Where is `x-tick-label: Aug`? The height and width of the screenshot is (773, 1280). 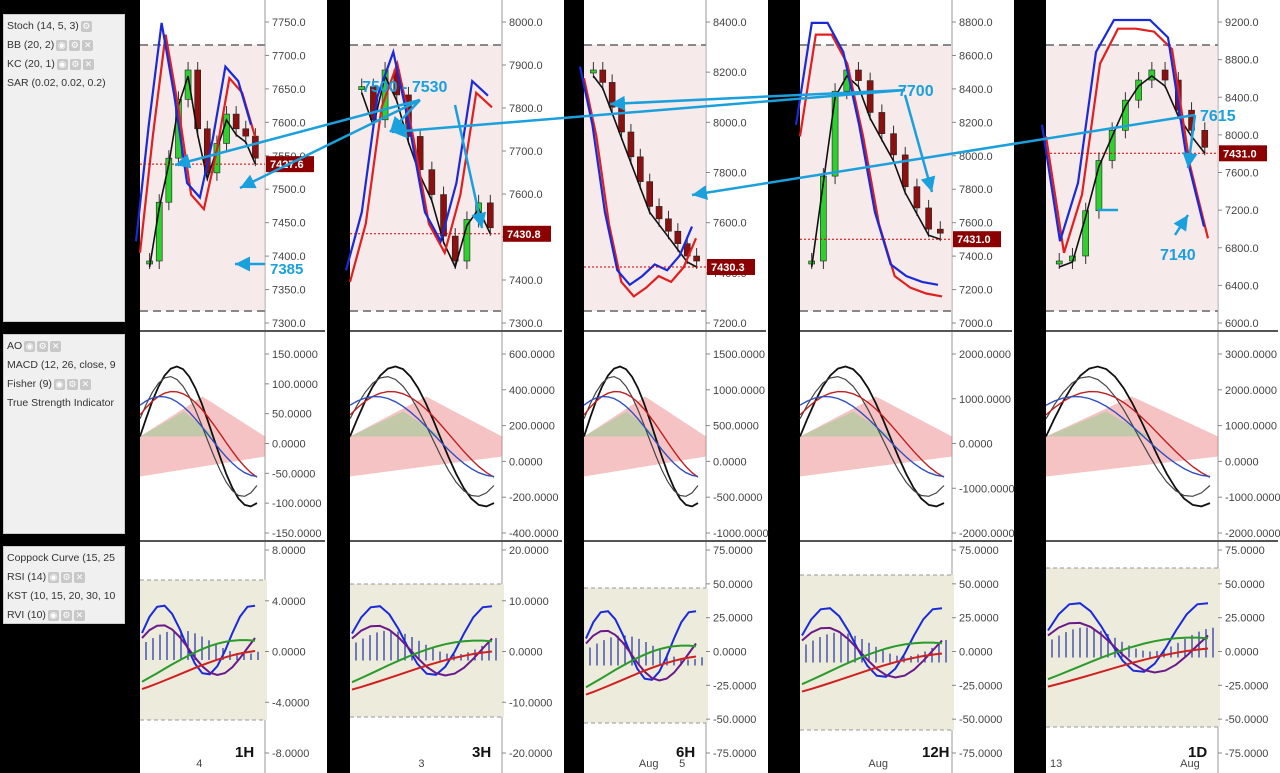
x-tick-label: Aug is located at coordinates (878, 764).